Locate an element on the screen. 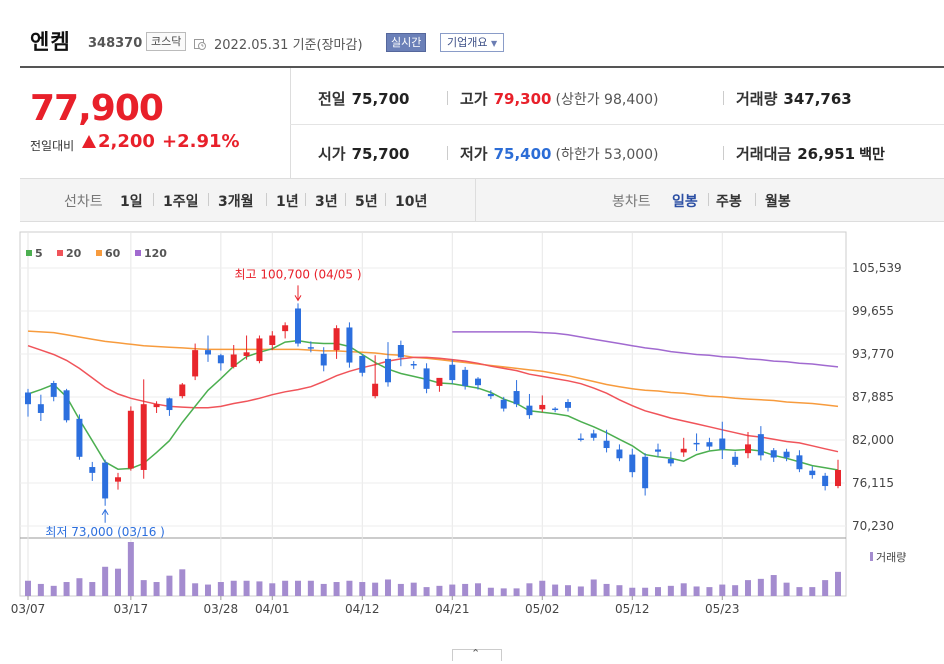 The height and width of the screenshot is (664, 944). tab-1y: 1년 is located at coordinates (287, 202).